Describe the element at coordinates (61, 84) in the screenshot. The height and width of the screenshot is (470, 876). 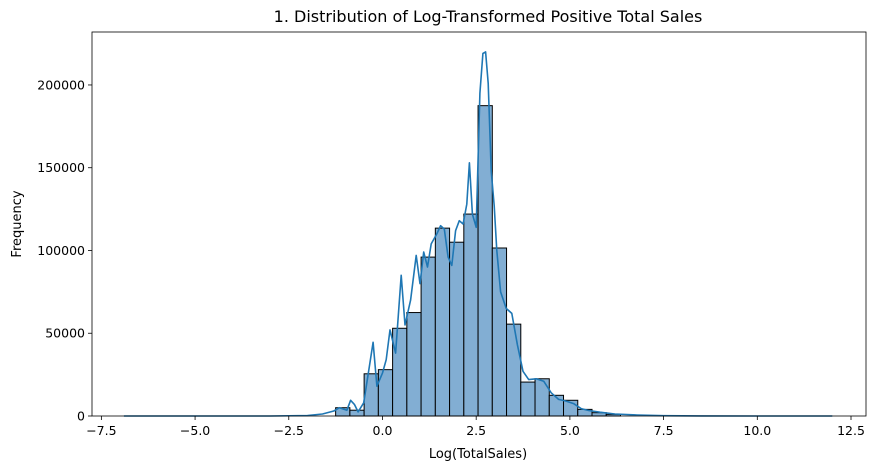
I see `y-tick-label: 200000` at that location.